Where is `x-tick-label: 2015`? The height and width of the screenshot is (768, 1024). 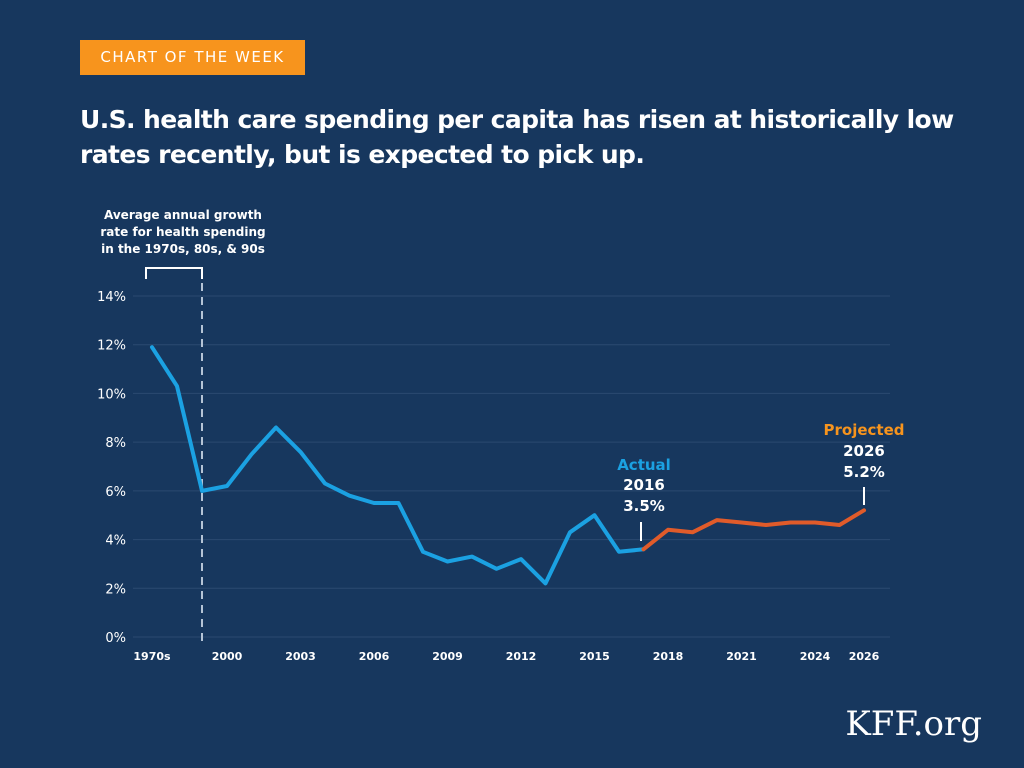
x-tick-label: 2015 is located at coordinates (594, 656).